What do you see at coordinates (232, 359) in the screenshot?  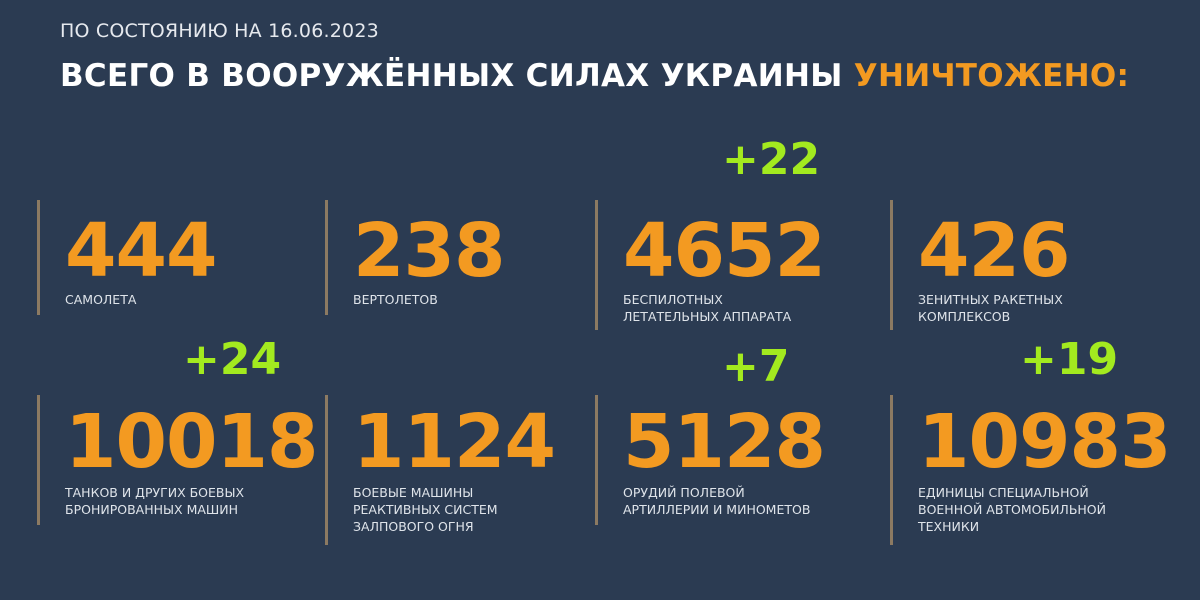 I see `delta-tanks: +24` at bounding box center [232, 359].